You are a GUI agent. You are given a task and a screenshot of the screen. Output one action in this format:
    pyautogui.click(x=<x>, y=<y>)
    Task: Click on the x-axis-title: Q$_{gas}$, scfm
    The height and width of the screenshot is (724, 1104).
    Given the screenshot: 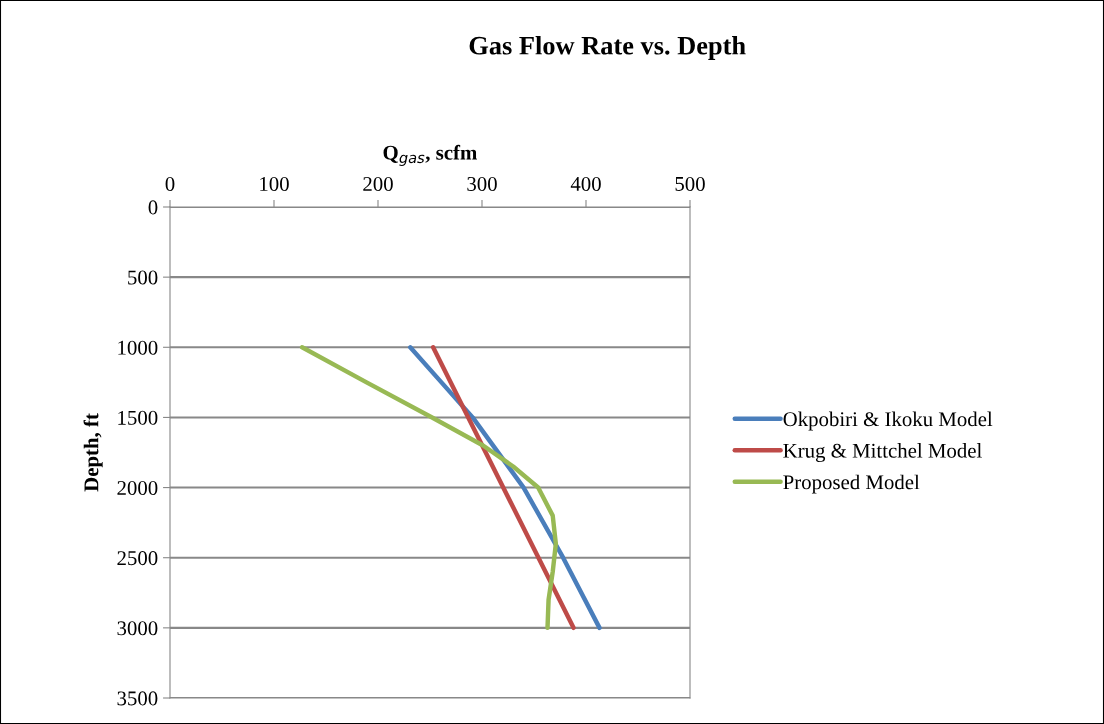 What is the action you would take?
    pyautogui.click(x=430, y=155)
    